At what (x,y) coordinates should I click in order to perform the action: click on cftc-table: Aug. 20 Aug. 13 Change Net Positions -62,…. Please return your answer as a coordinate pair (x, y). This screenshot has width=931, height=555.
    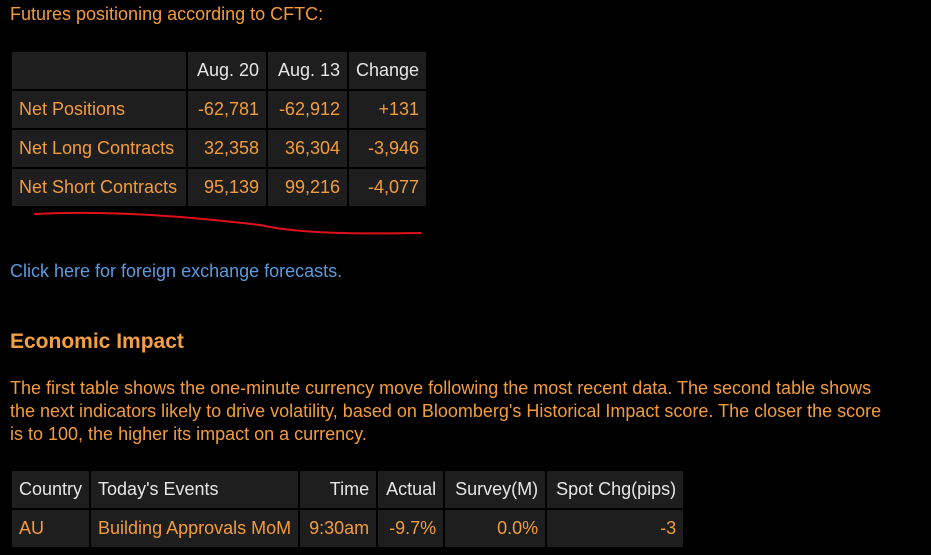
    Looking at the image, I should click on (219, 129).